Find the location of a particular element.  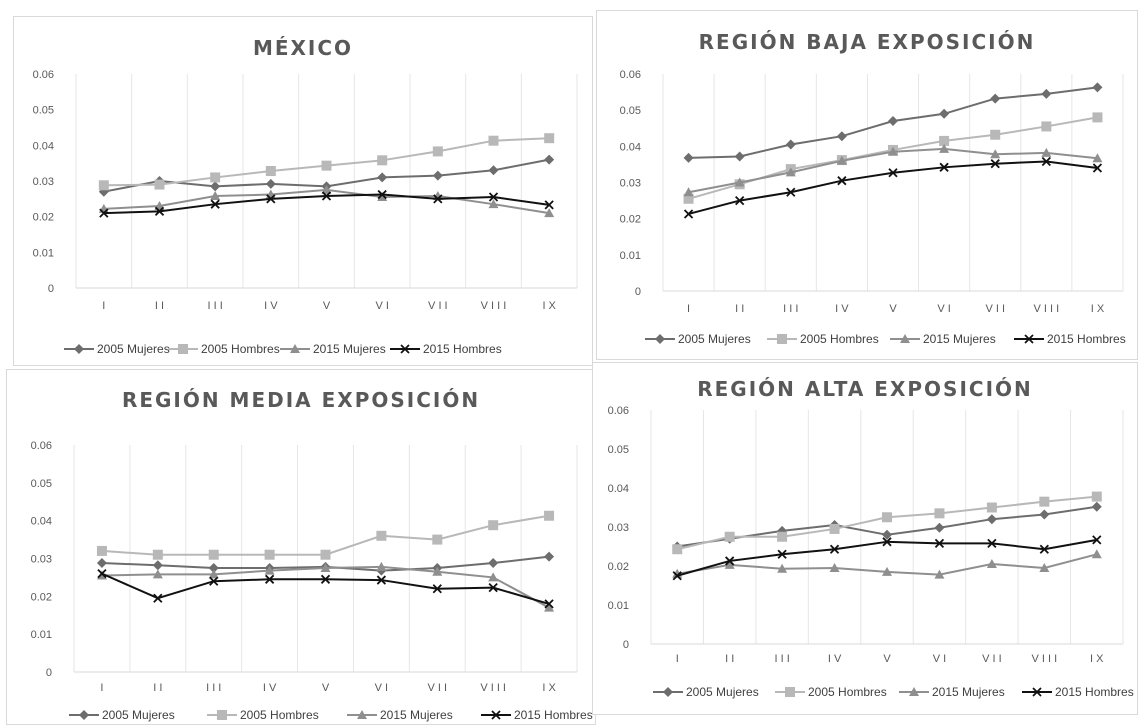

legend-label: 2015 Hombres is located at coordinates (1086, 339).